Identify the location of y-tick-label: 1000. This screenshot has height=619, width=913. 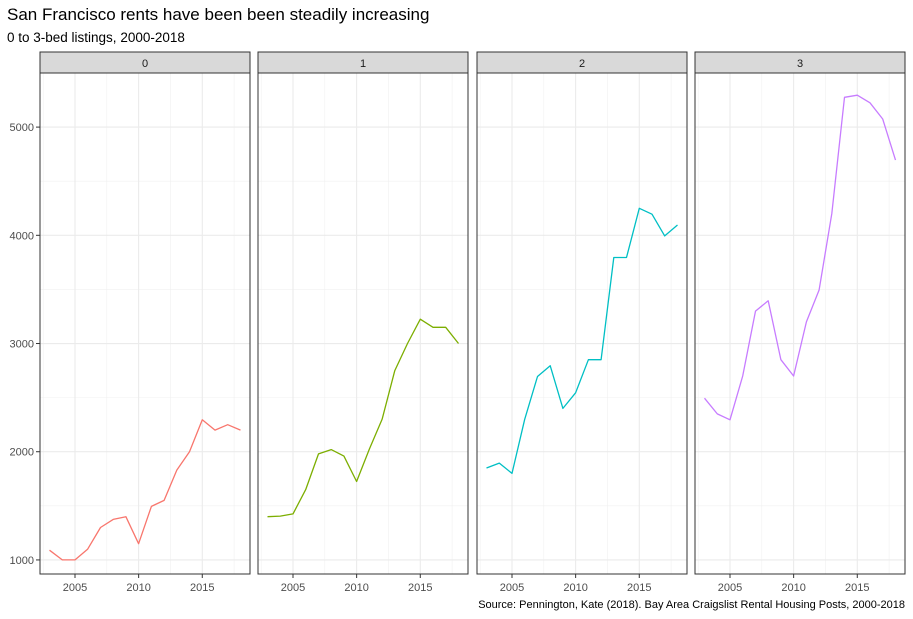
(22, 561).